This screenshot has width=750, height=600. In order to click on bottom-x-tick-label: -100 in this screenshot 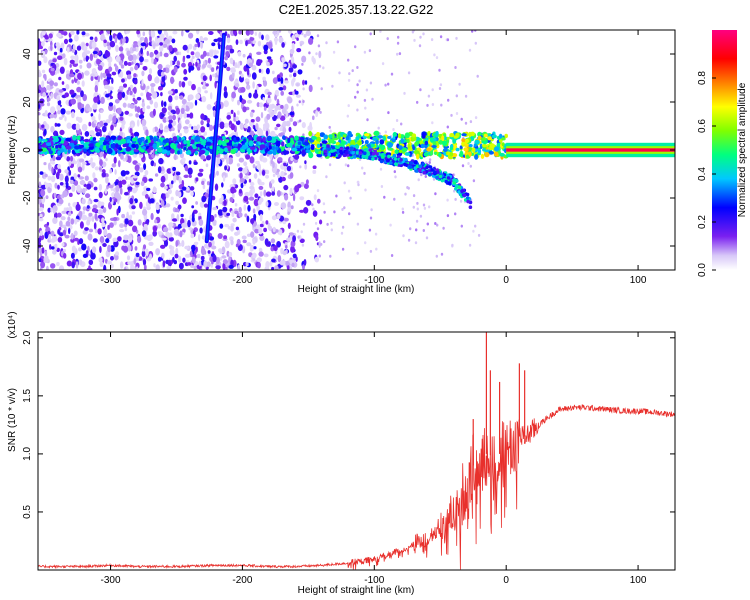, I will do `click(374, 580)`.